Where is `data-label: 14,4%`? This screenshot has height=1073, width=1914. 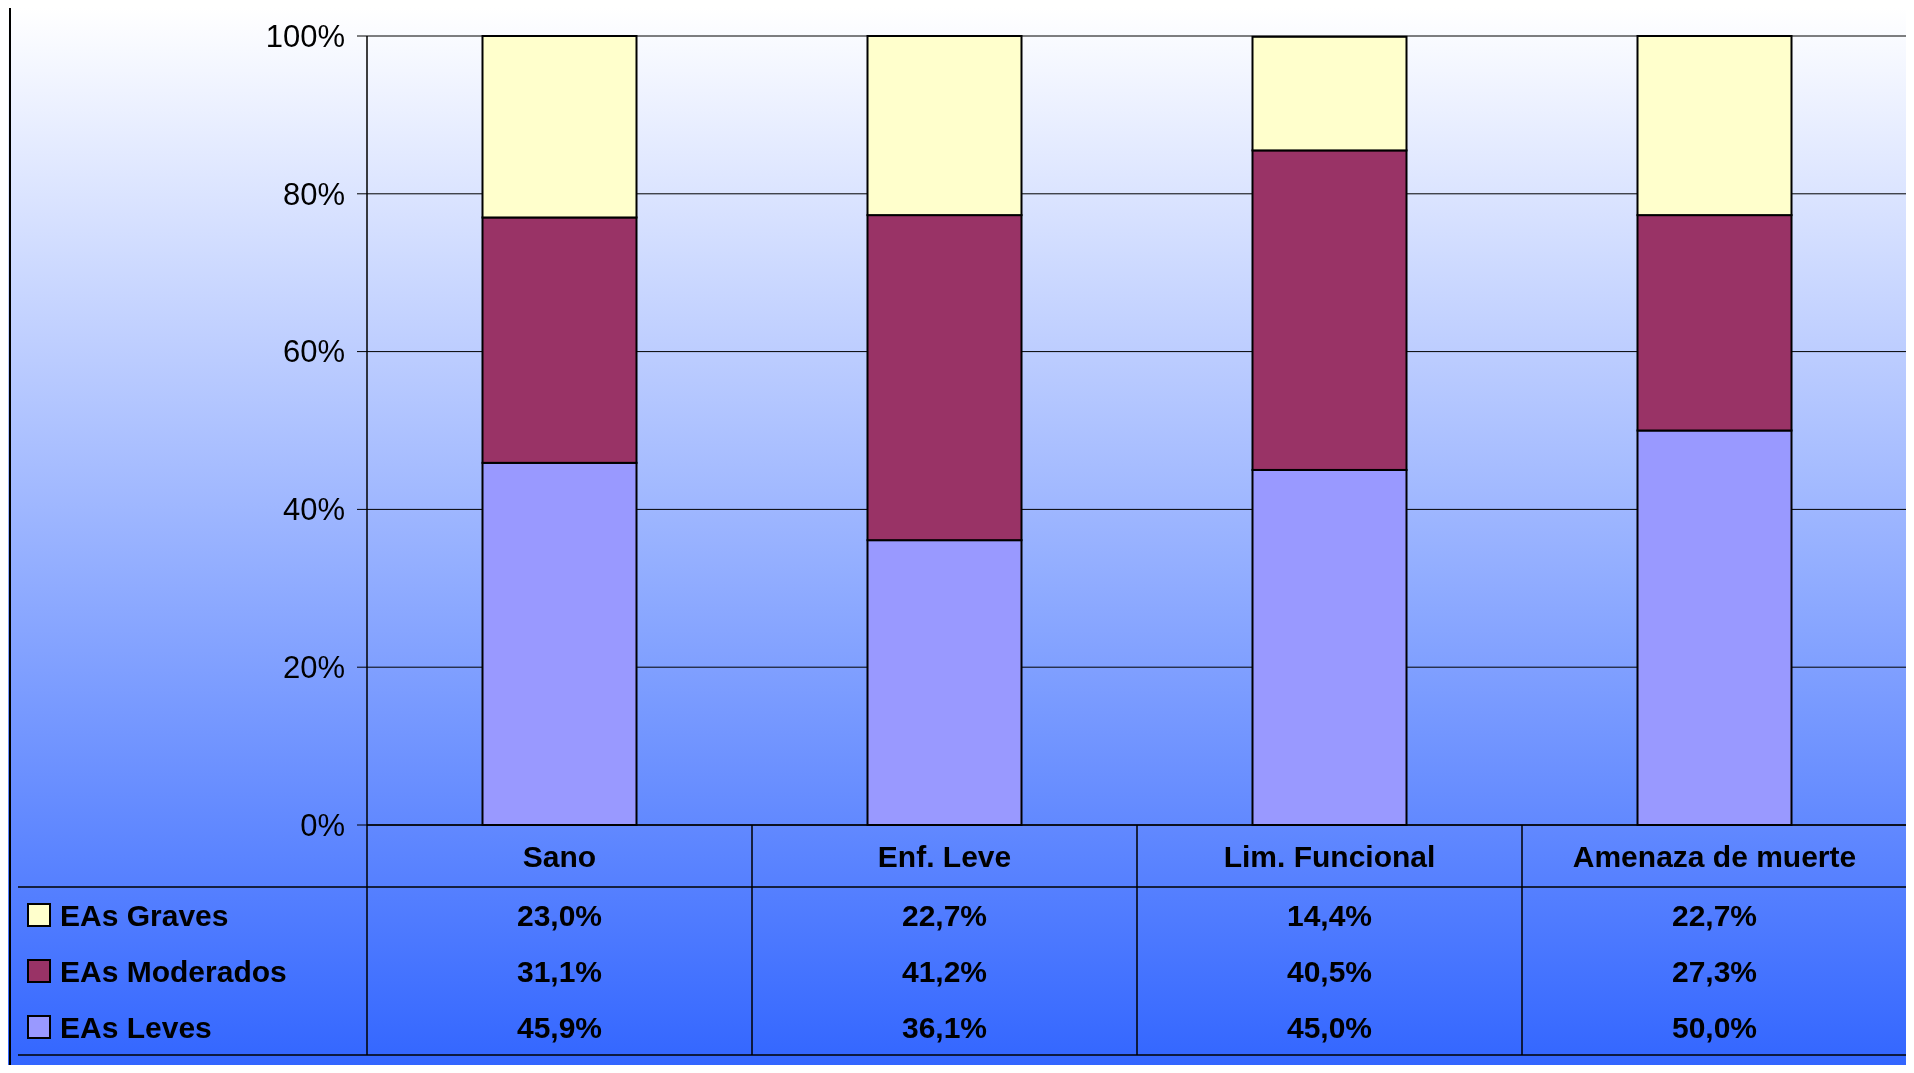 data-label: 14,4% is located at coordinates (1329, 915).